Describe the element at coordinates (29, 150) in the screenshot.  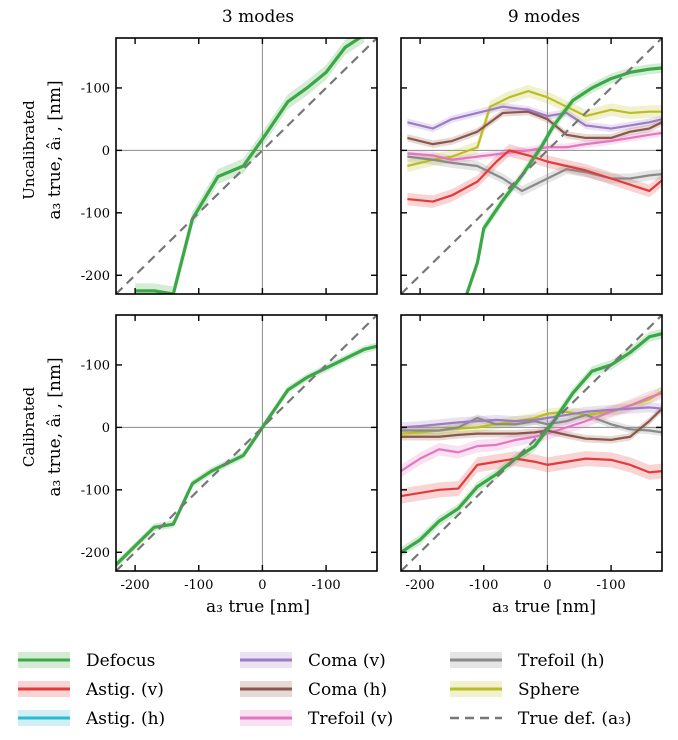
I see `row-title-uncalibrated: Uncalibrated` at that location.